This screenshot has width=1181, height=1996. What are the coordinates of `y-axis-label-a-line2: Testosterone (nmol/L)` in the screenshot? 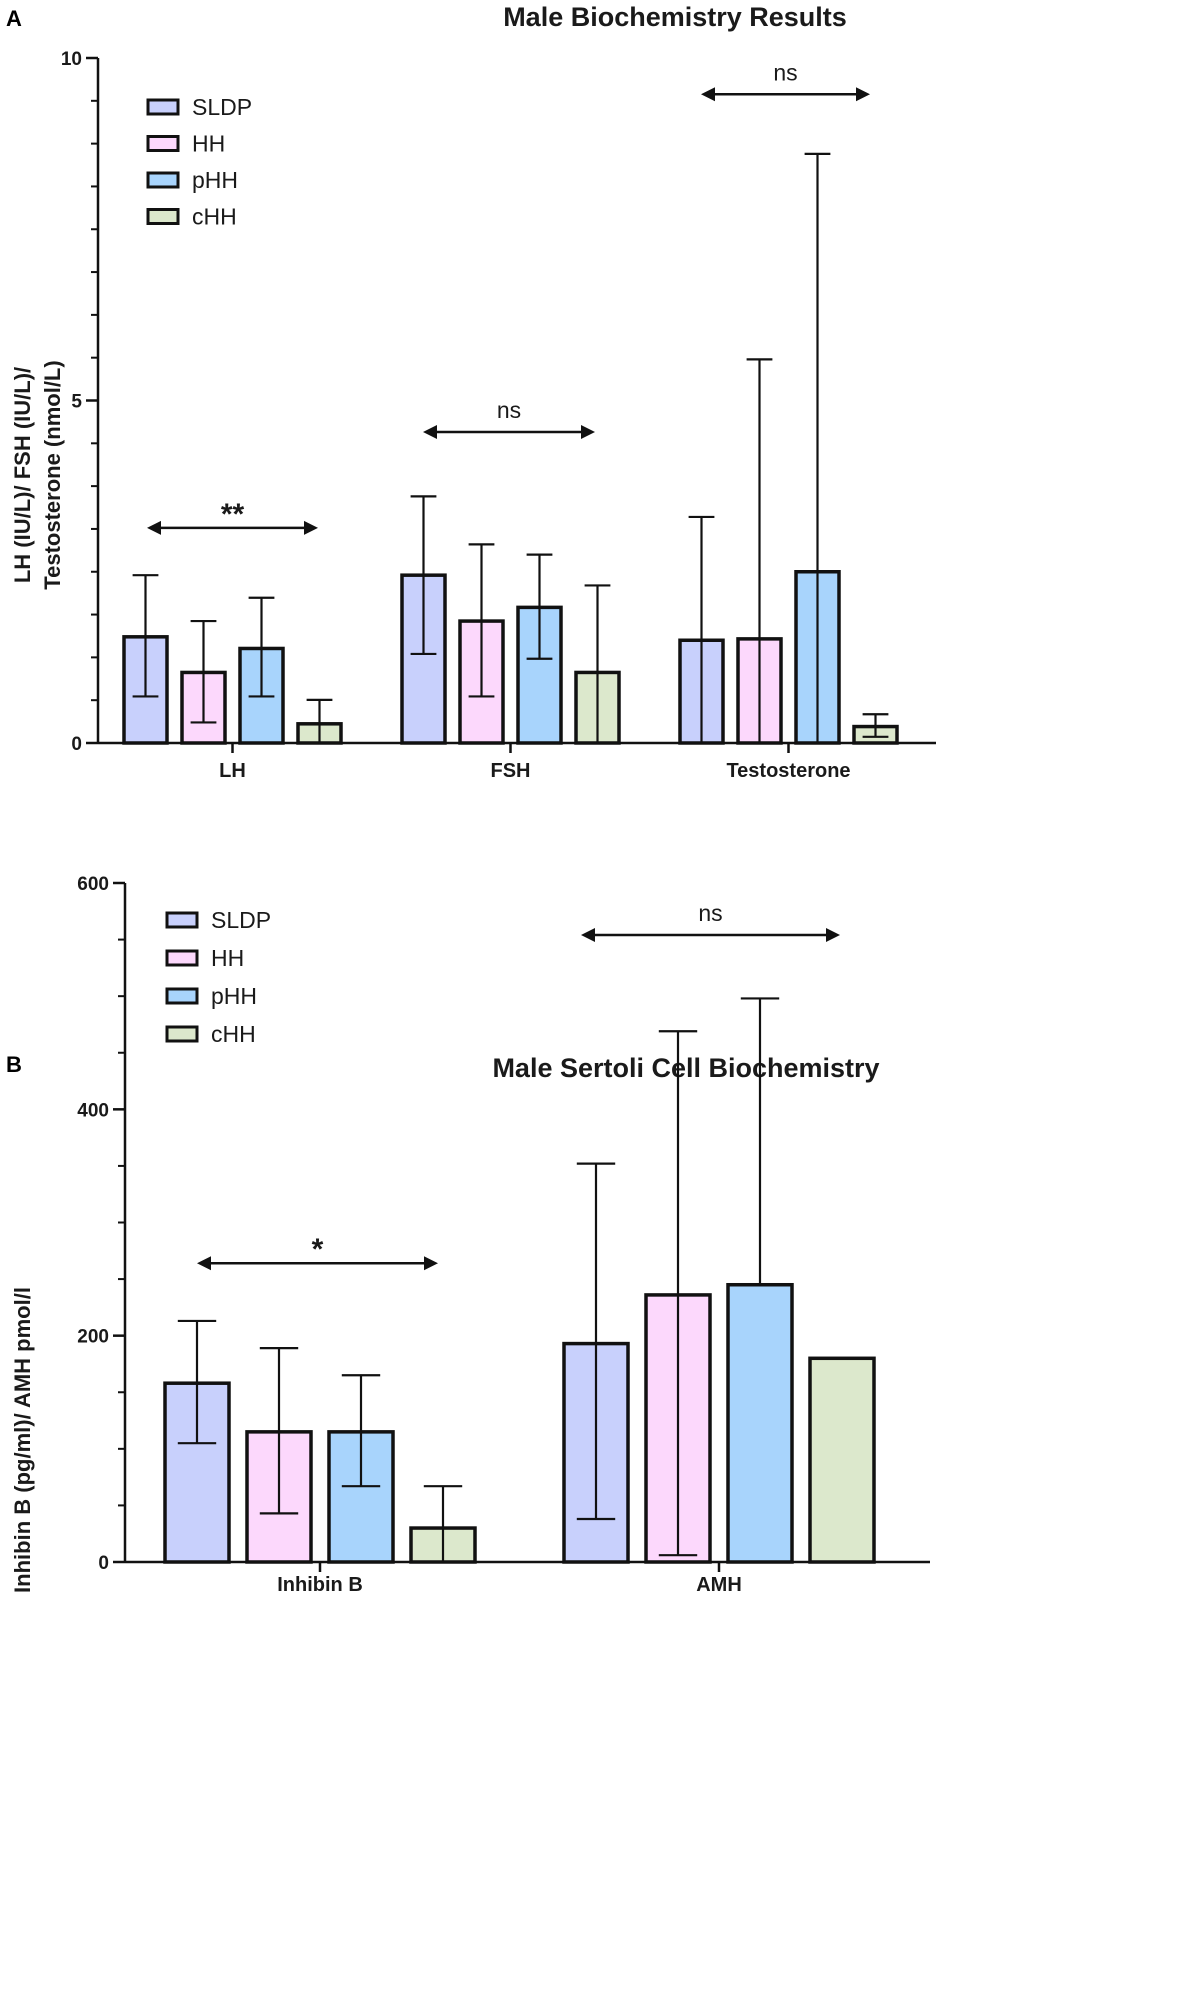 It's located at (52, 474).